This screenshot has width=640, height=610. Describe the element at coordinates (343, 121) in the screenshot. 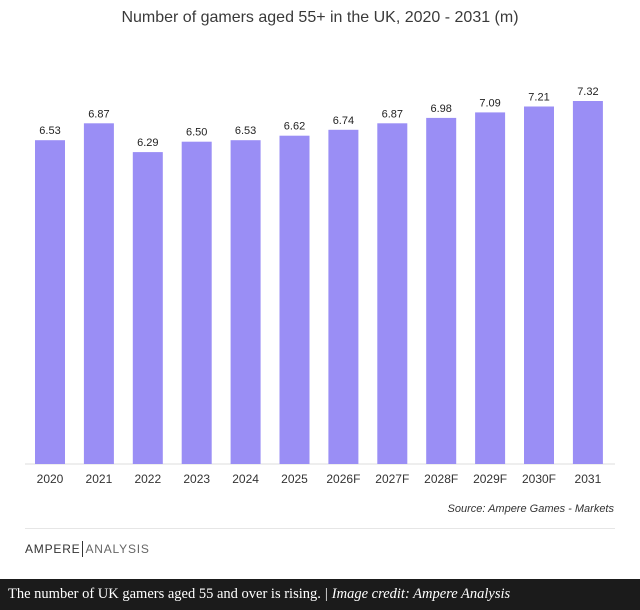

I see `data-label-2026F: 6.74` at that location.